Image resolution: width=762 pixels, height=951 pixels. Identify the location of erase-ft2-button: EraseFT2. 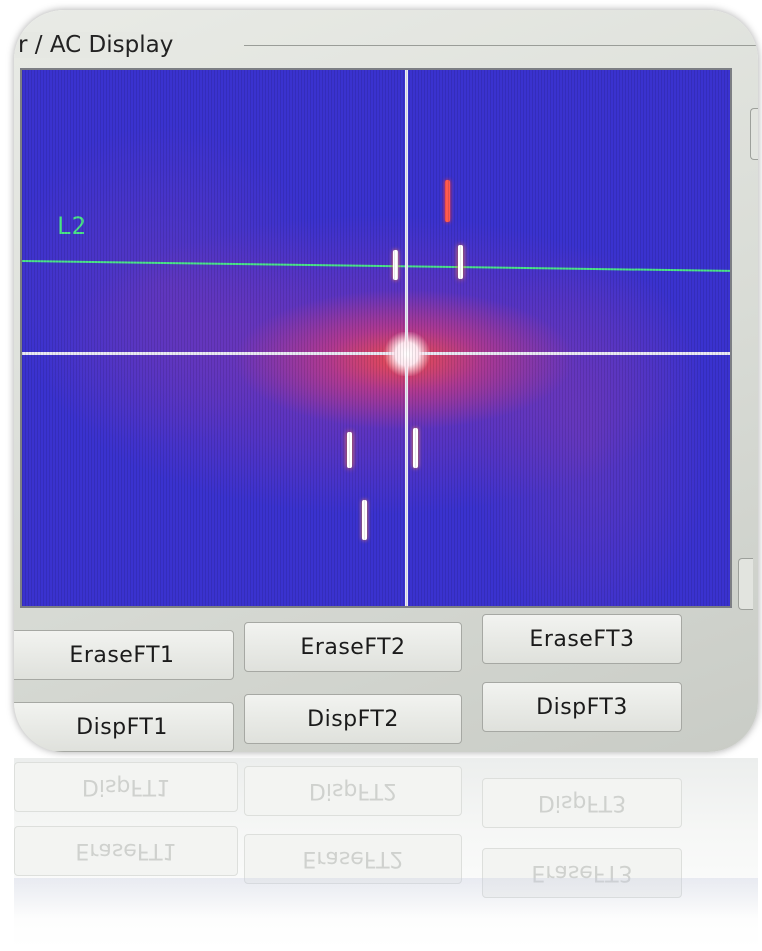
(353, 647).